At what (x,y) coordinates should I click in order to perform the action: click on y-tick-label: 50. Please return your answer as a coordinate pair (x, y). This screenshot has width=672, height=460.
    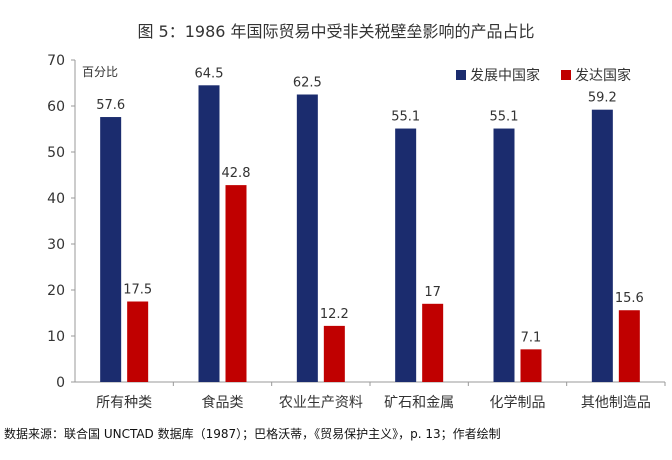
    Looking at the image, I should click on (56, 153).